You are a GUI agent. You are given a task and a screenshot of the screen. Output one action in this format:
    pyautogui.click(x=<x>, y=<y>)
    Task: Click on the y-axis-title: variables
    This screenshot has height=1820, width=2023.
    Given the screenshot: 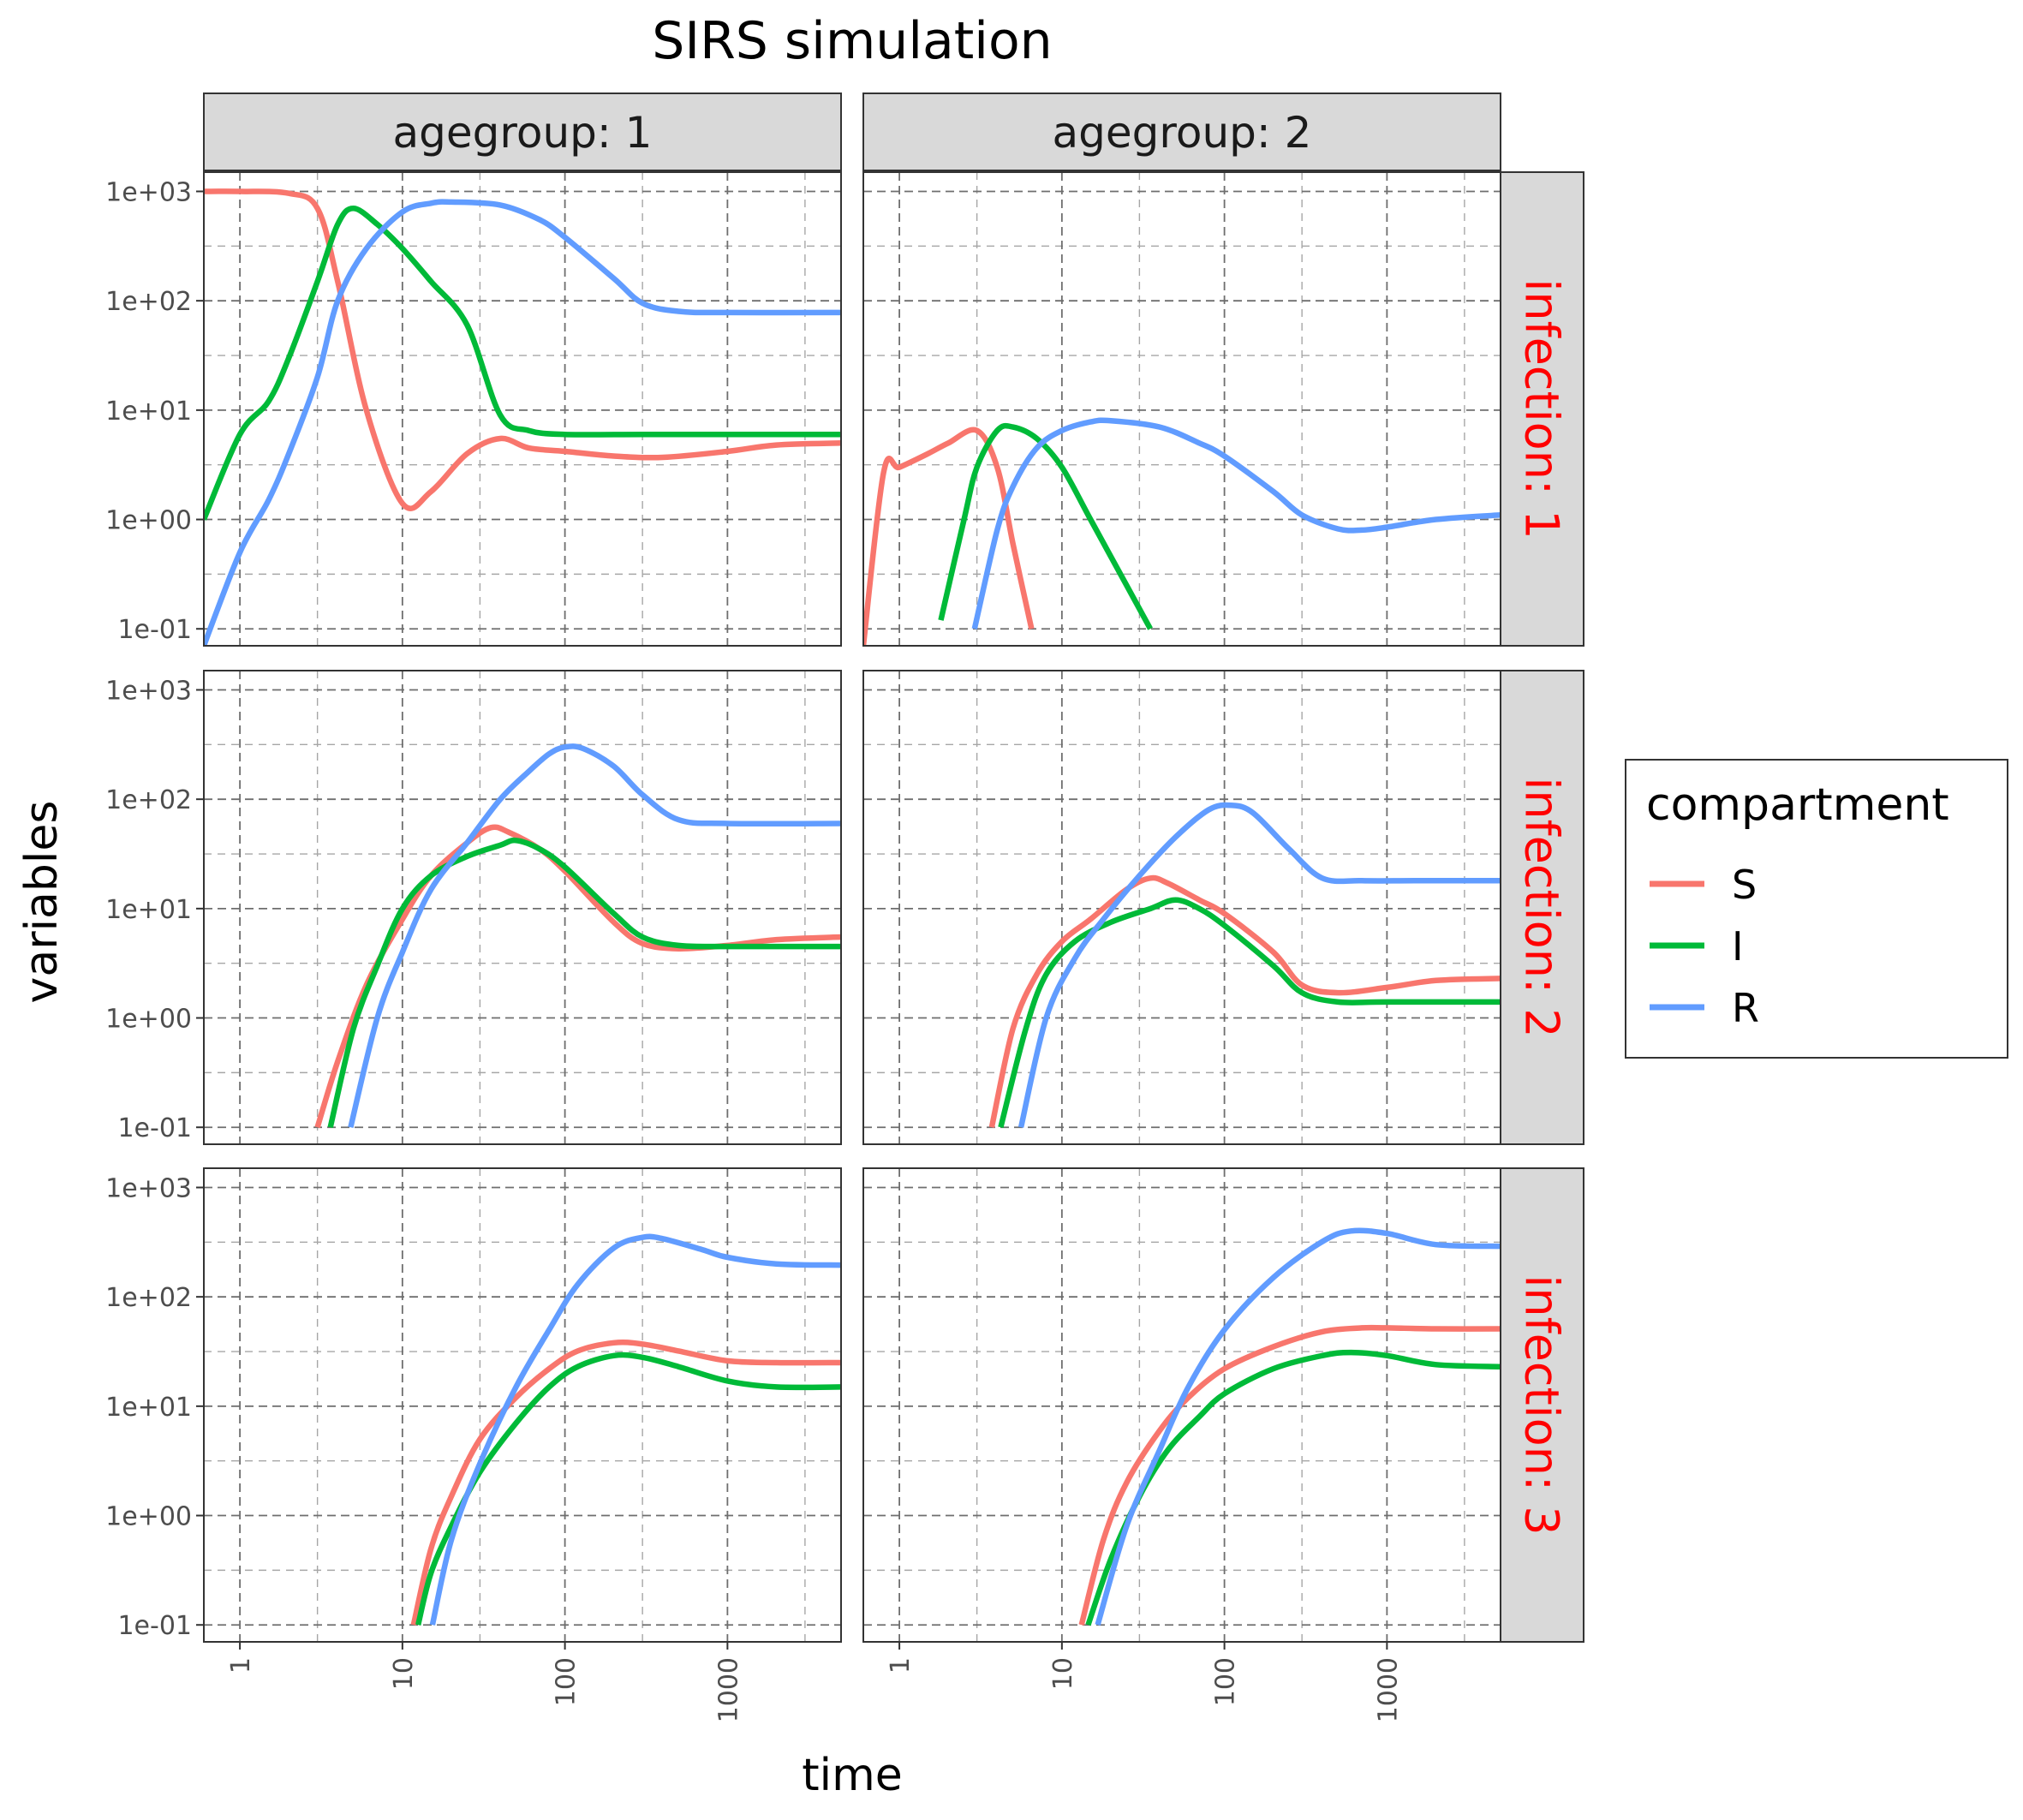 What is the action you would take?
    pyautogui.click(x=42, y=903)
    